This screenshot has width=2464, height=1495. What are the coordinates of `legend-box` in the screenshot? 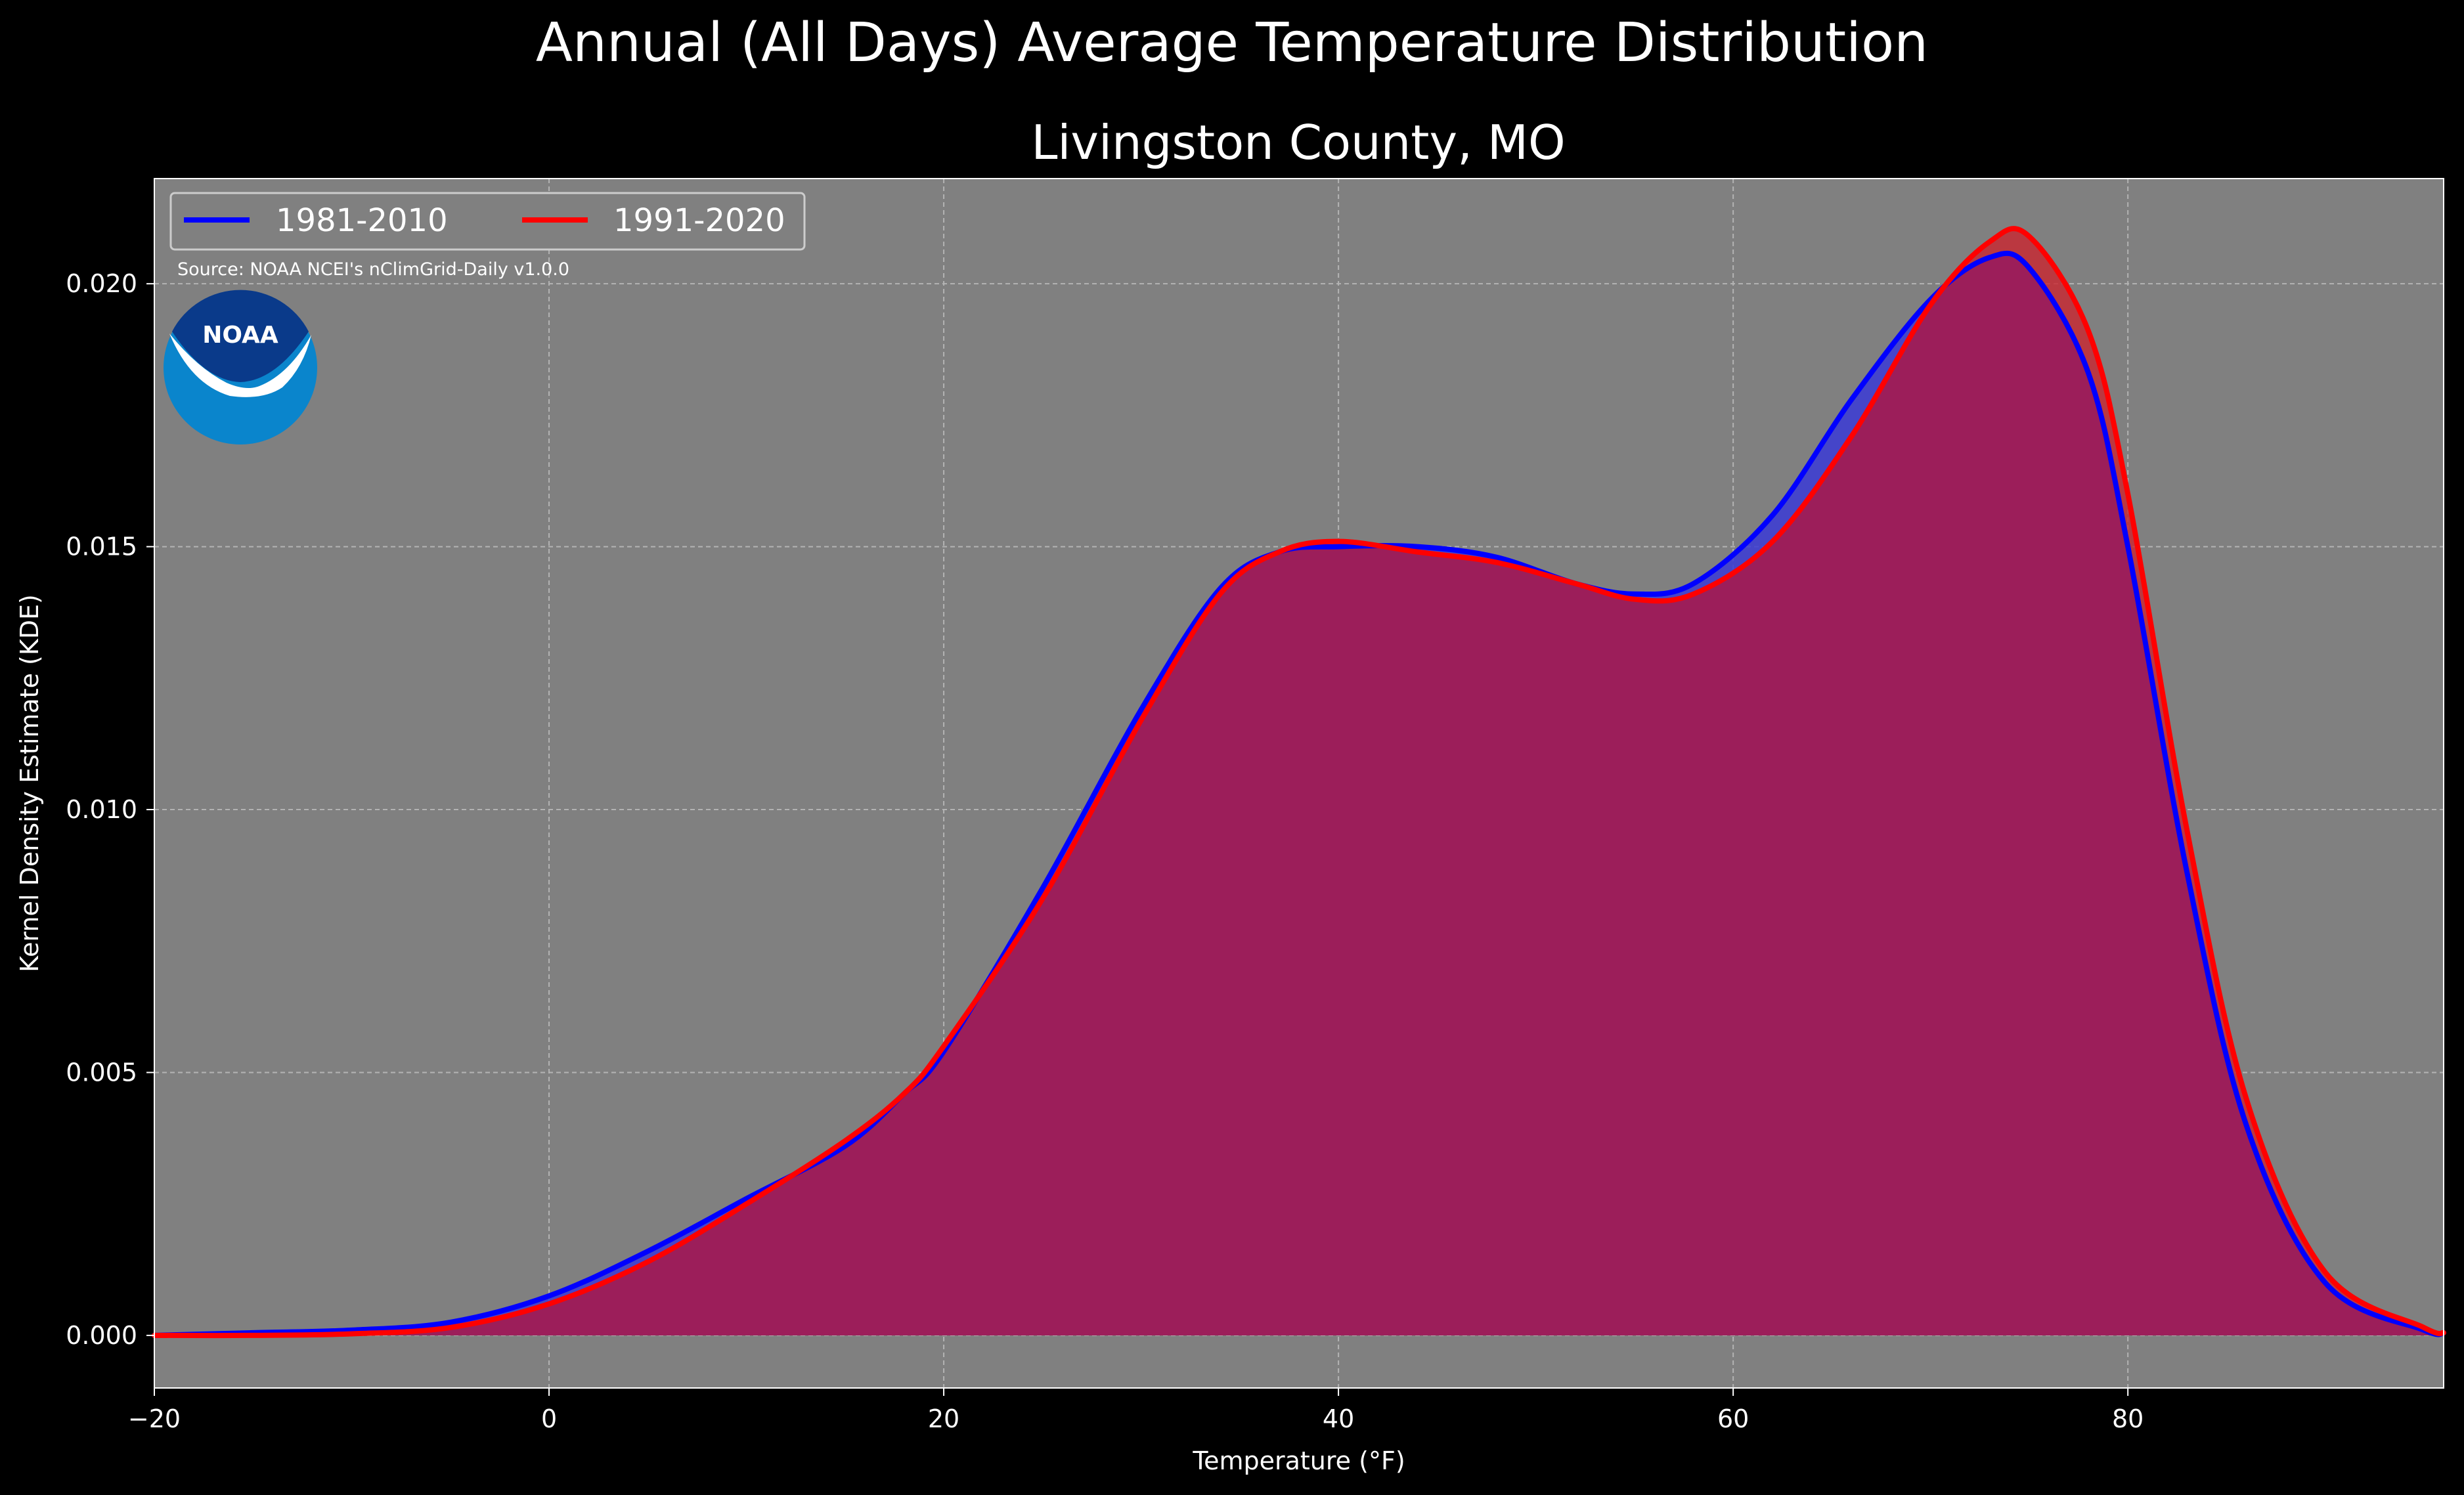 It's located at (488, 221).